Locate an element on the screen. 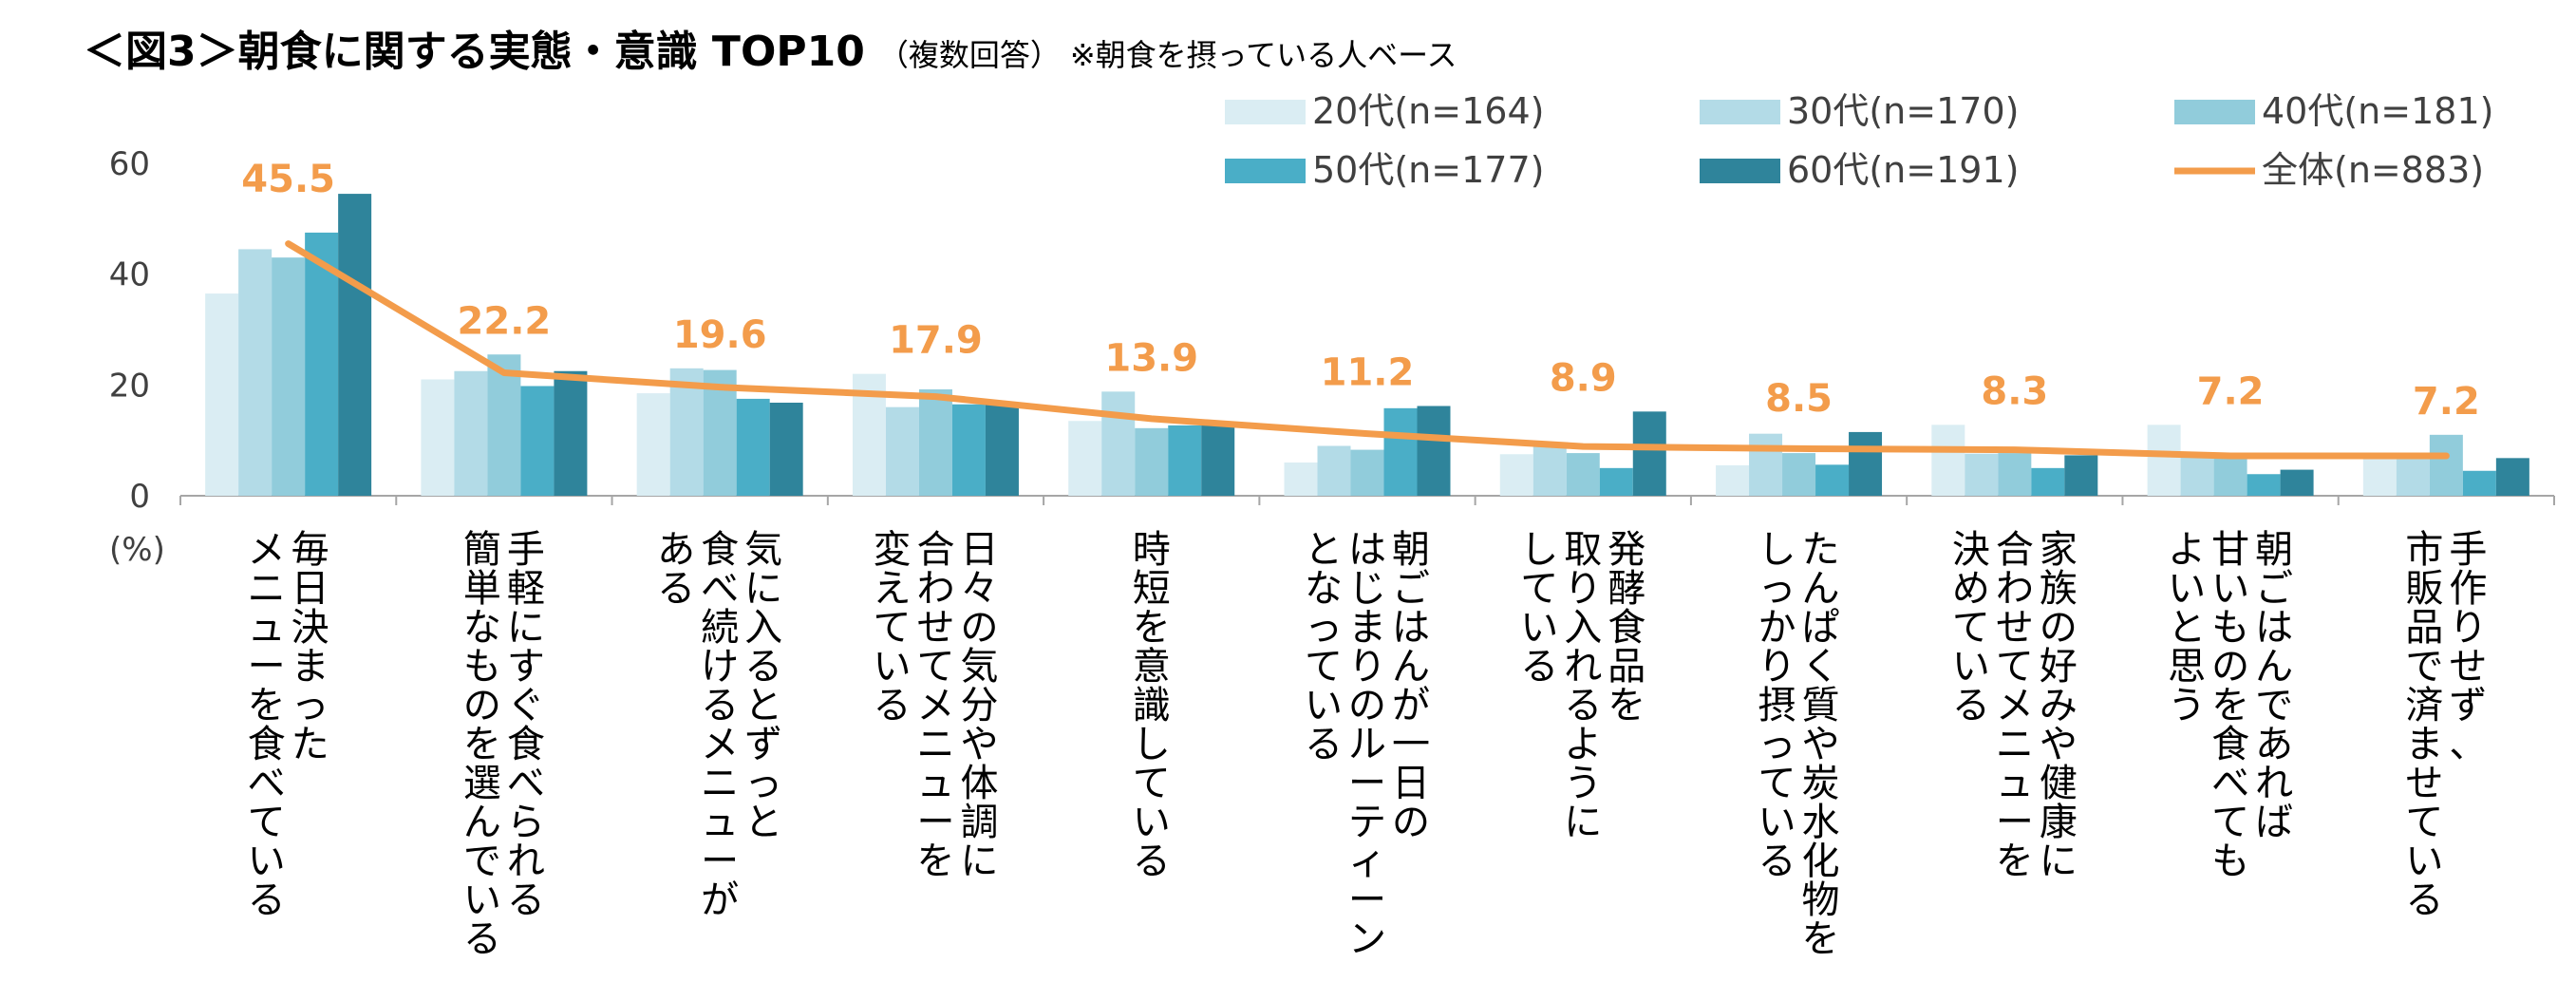 The image size is (2576, 982). category-label-line: 朝ごはんであれば is located at coordinates (2274, 686).